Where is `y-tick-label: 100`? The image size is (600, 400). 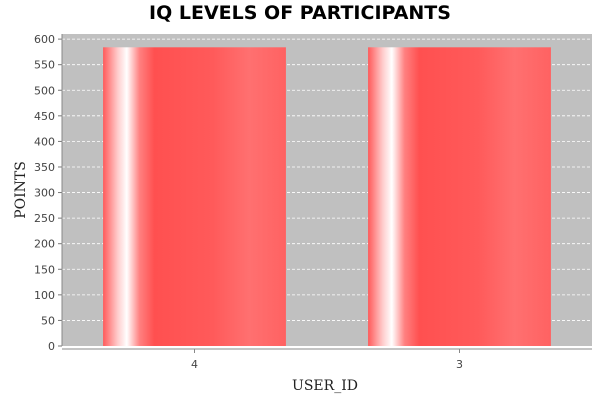
y-tick-label: 100 is located at coordinates (44, 295).